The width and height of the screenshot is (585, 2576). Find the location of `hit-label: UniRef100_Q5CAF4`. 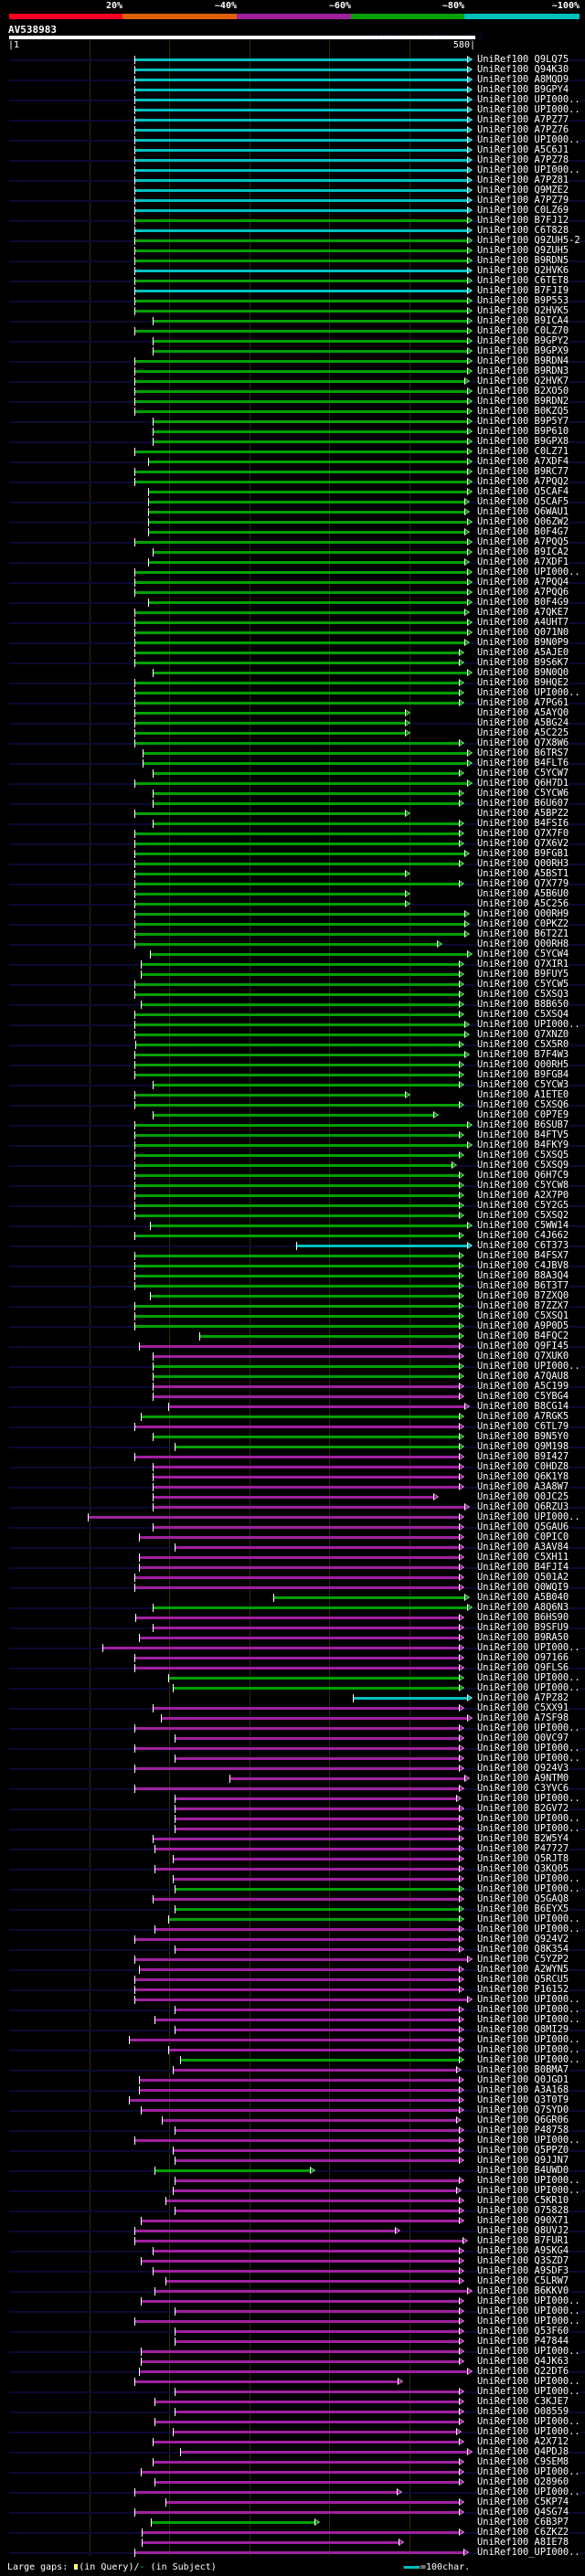

hit-label: UniRef100_Q5CAF4 is located at coordinates (523, 491).